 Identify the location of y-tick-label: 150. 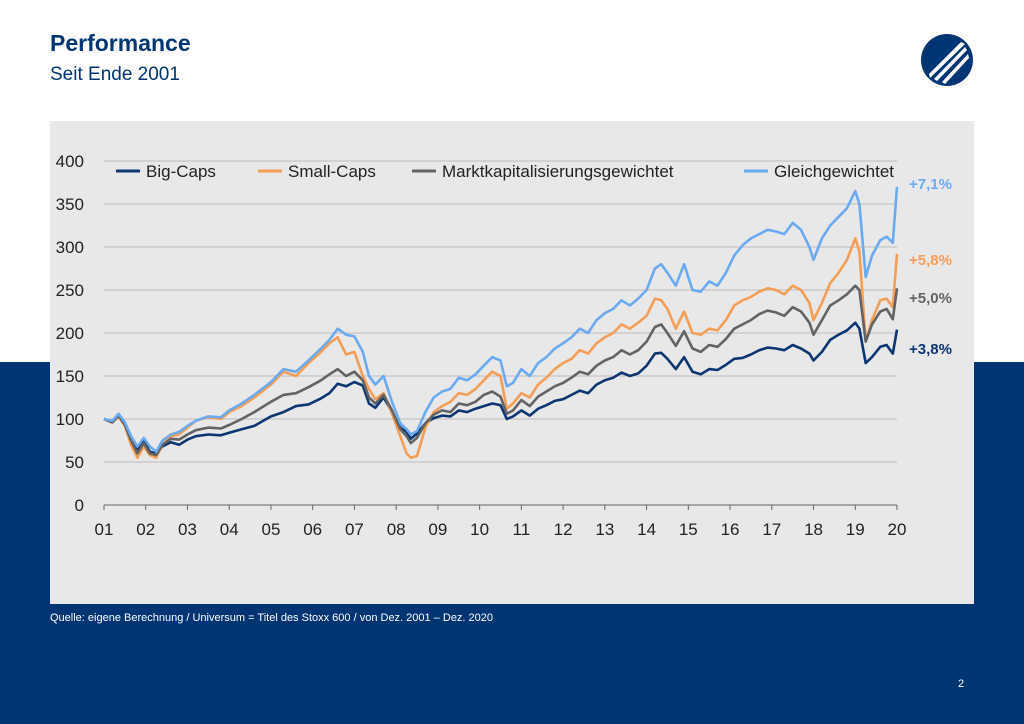
(70, 376).